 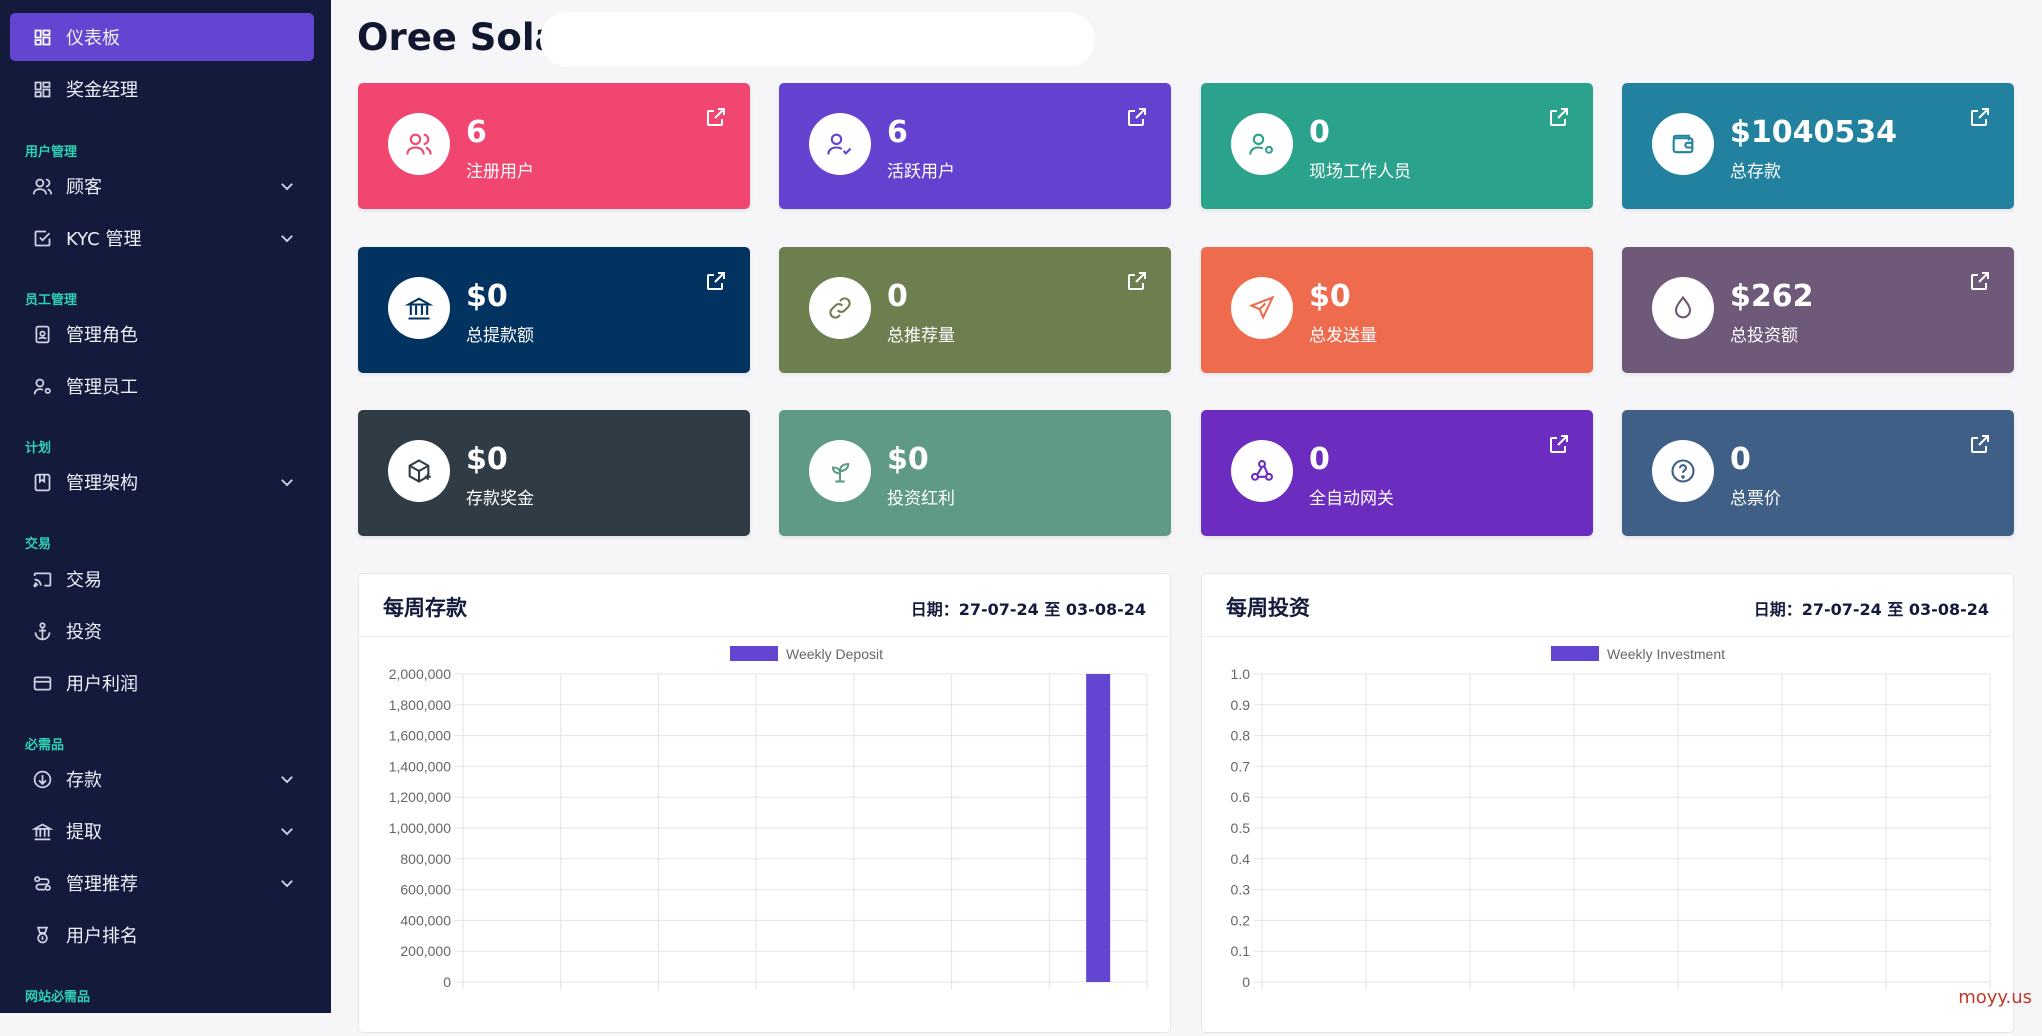 I want to click on sidebar-item-label: 用户利润, so click(x=102, y=684).